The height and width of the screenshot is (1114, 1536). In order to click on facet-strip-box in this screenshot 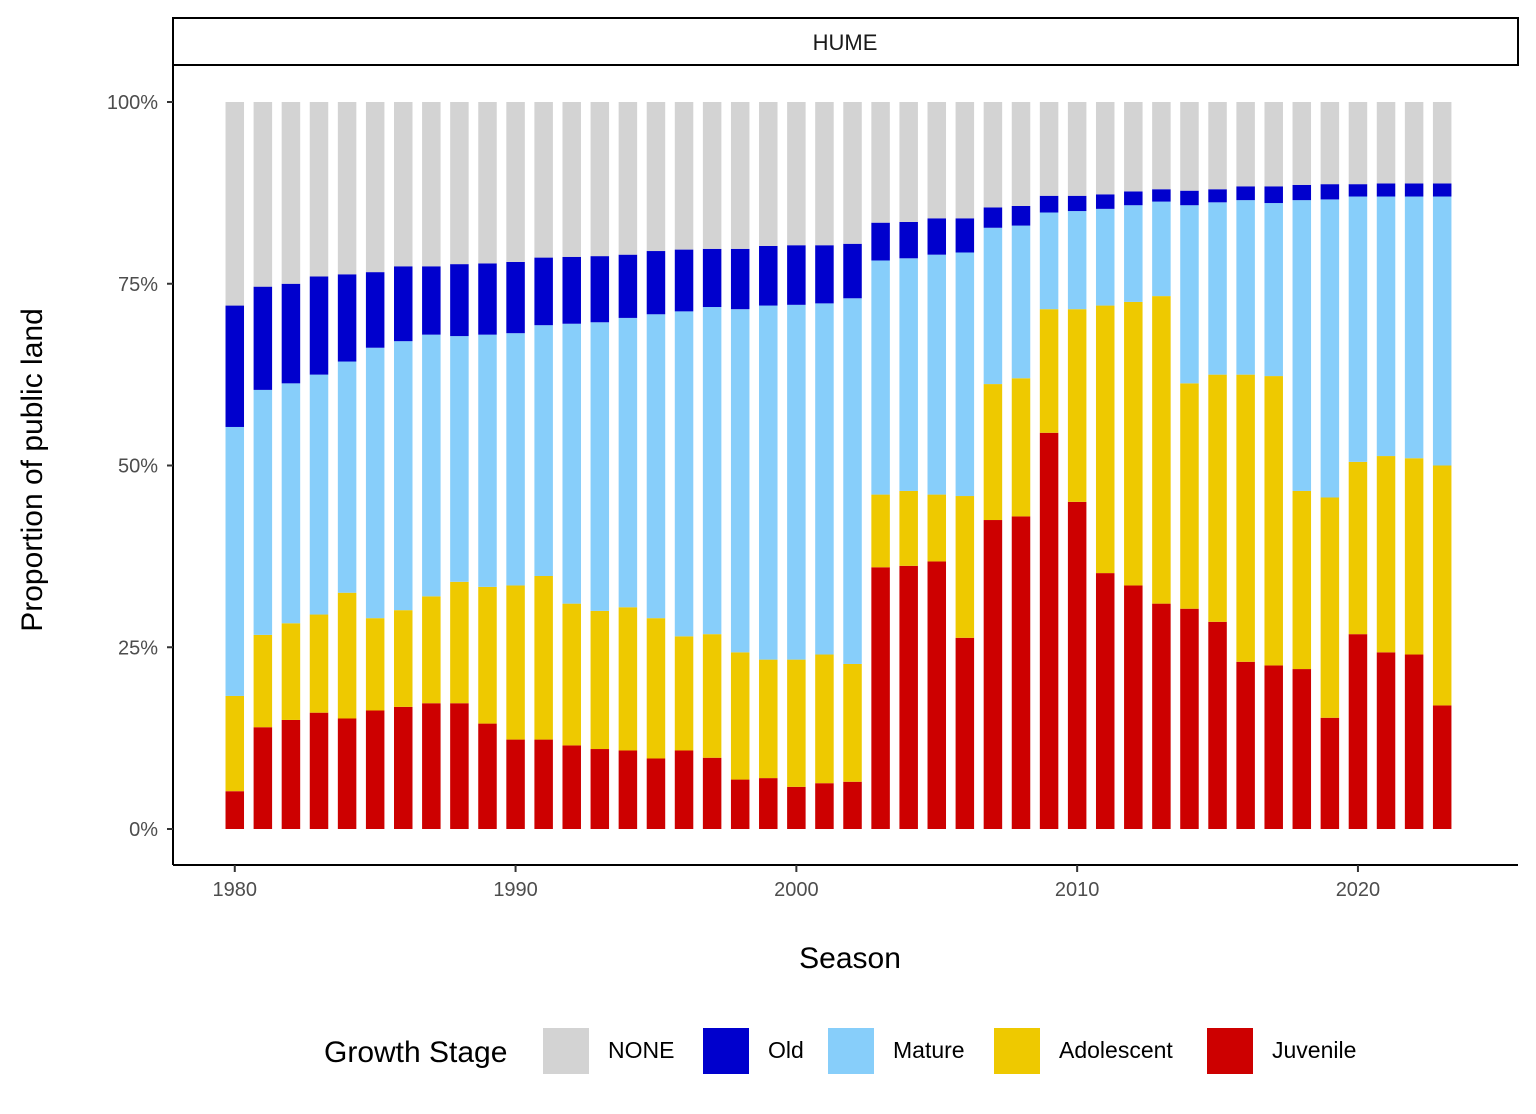, I will do `click(845, 41)`.